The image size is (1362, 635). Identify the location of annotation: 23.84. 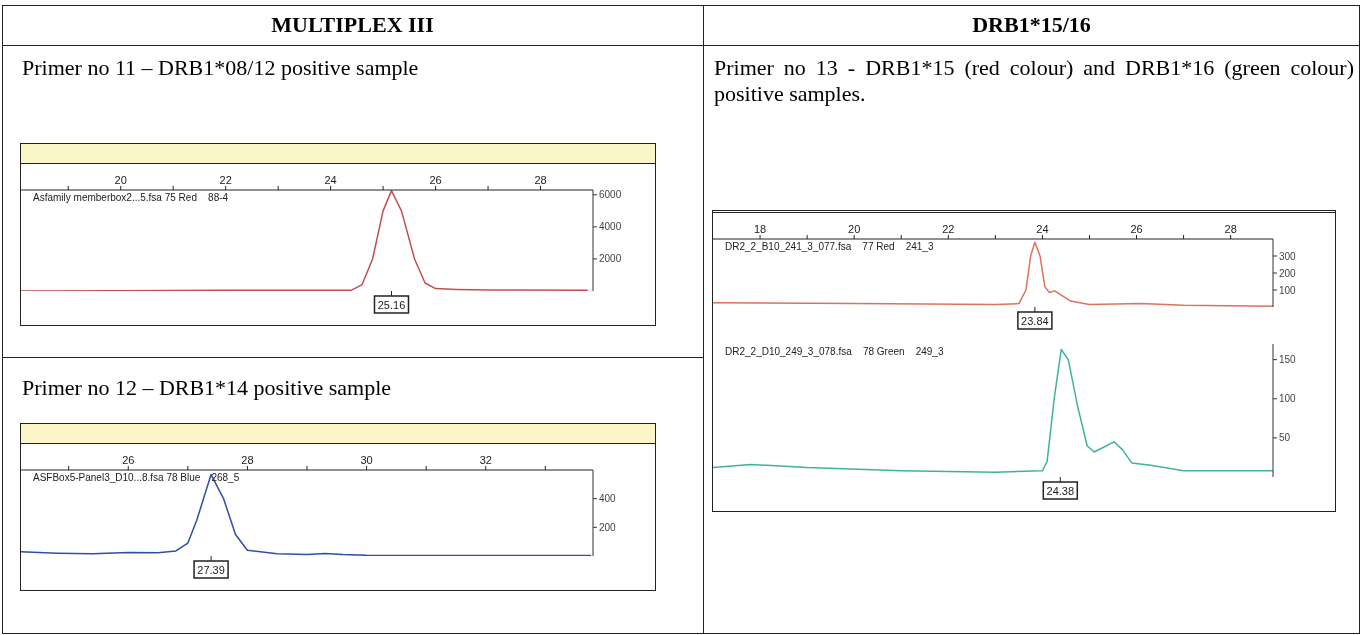
(1035, 321).